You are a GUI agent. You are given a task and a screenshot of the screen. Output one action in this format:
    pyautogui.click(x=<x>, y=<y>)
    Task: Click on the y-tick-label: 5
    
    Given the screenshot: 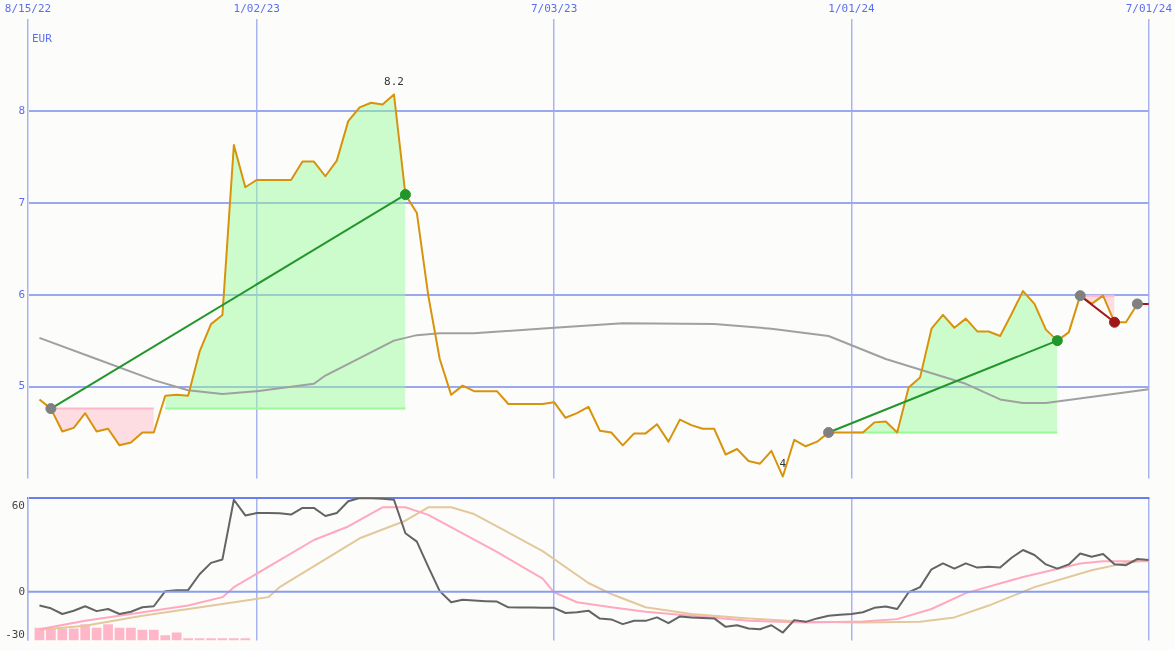 What is the action you would take?
    pyautogui.click(x=21, y=386)
    